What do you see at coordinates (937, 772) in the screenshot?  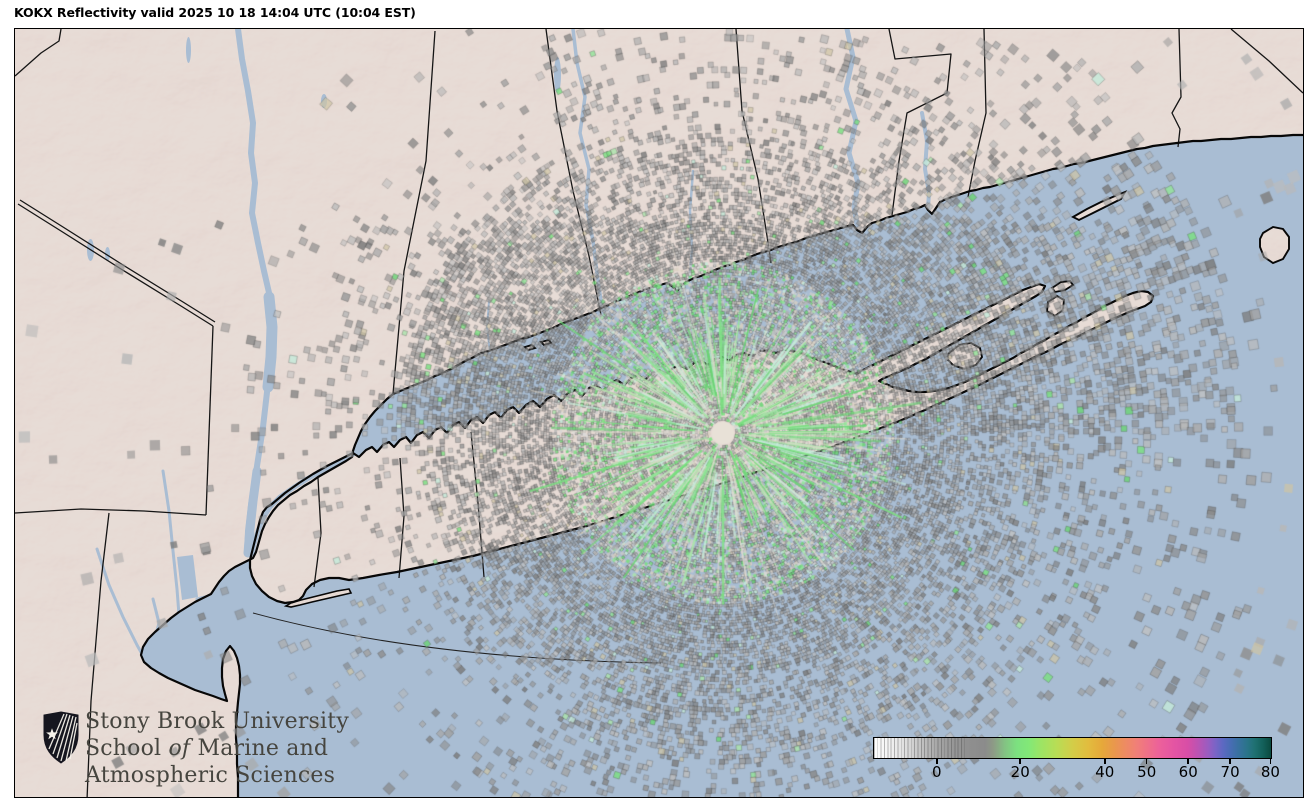 I see `colorbar-tick-label: 0` at bounding box center [937, 772].